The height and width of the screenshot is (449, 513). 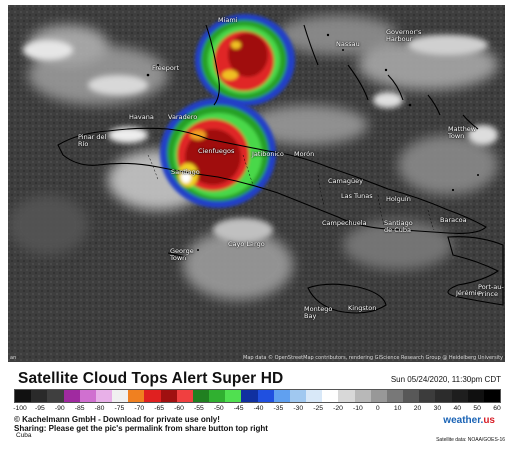 What do you see at coordinates (348, 44) in the screenshot?
I see `city-label-nassau: Nassau` at bounding box center [348, 44].